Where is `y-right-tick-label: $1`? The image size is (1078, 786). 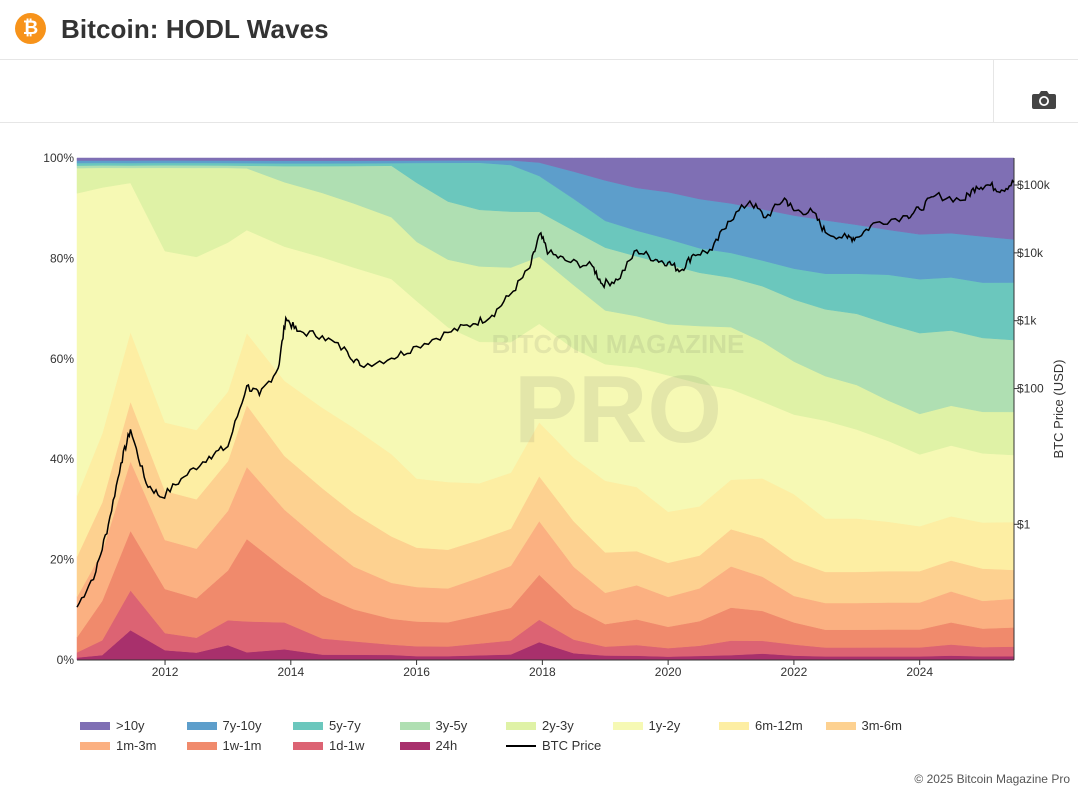 y-right-tick-label: $1 is located at coordinates (1024, 524).